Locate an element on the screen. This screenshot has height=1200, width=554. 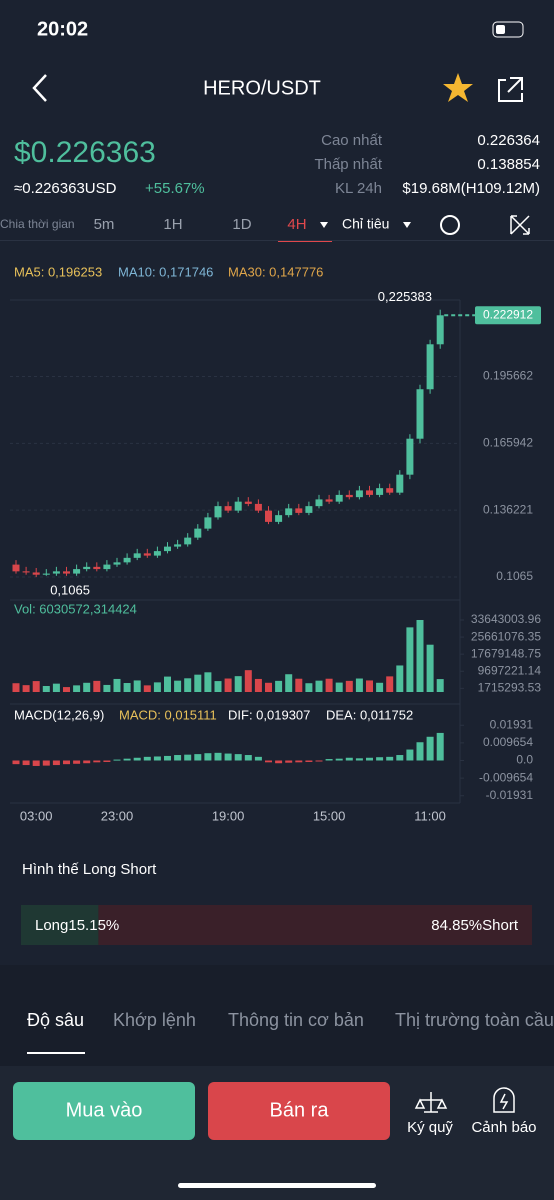
timeframe-tab: 5m is located at coordinates (104, 224).